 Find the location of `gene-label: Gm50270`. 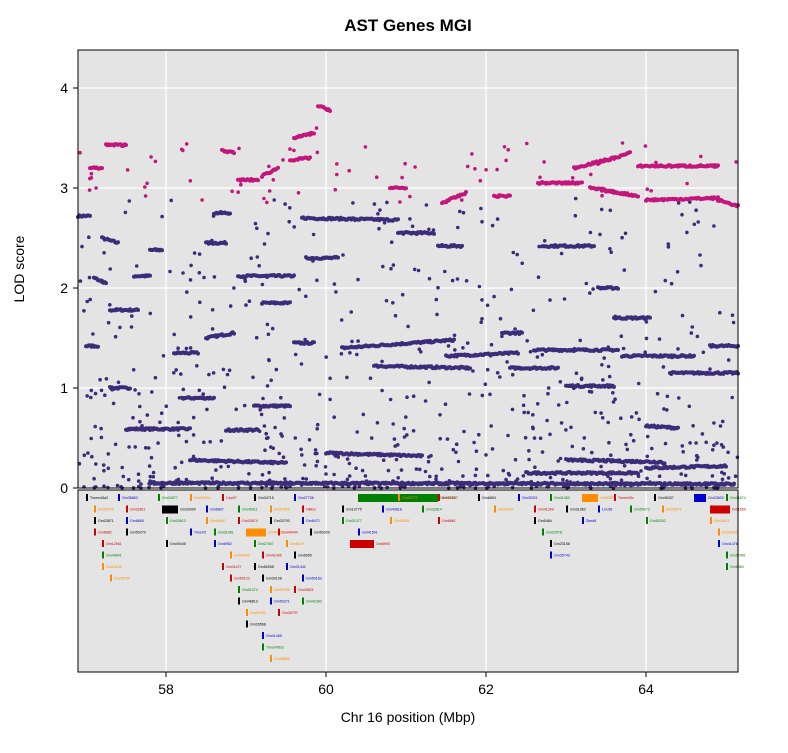

gene-label: Gm50270 is located at coordinates (138, 533).